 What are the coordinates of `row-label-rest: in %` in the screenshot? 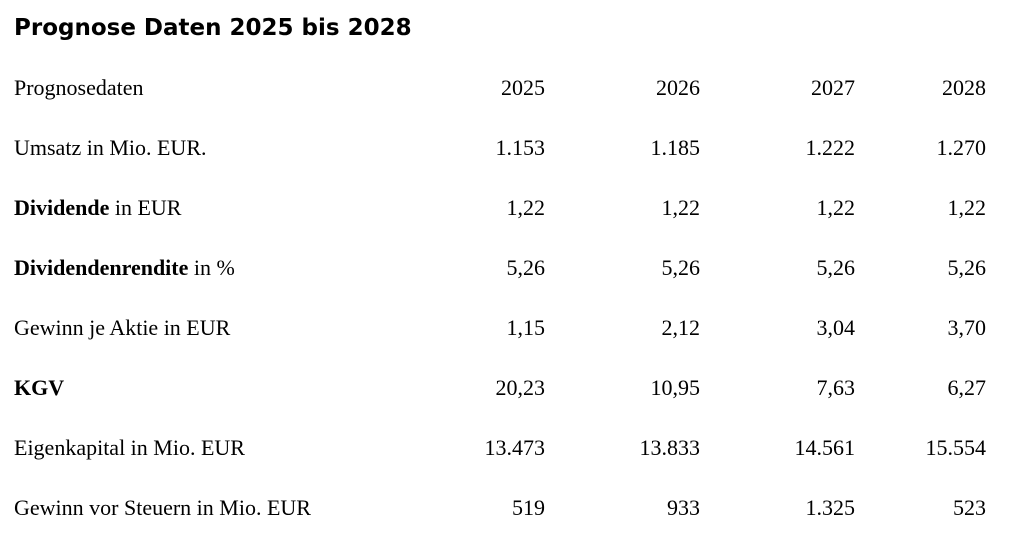 It's located at (211, 267).